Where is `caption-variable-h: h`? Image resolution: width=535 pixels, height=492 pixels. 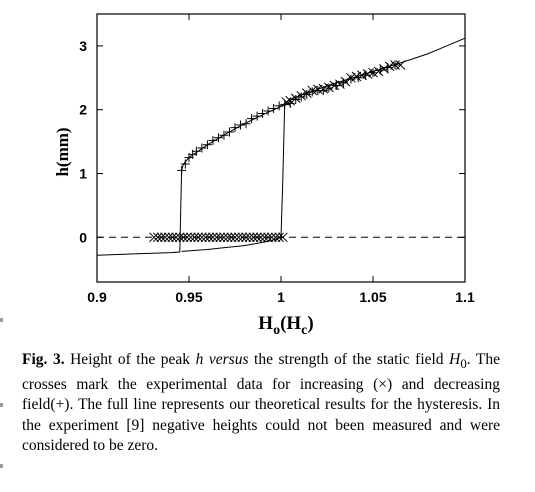 caption-variable-h: h is located at coordinates (199, 359).